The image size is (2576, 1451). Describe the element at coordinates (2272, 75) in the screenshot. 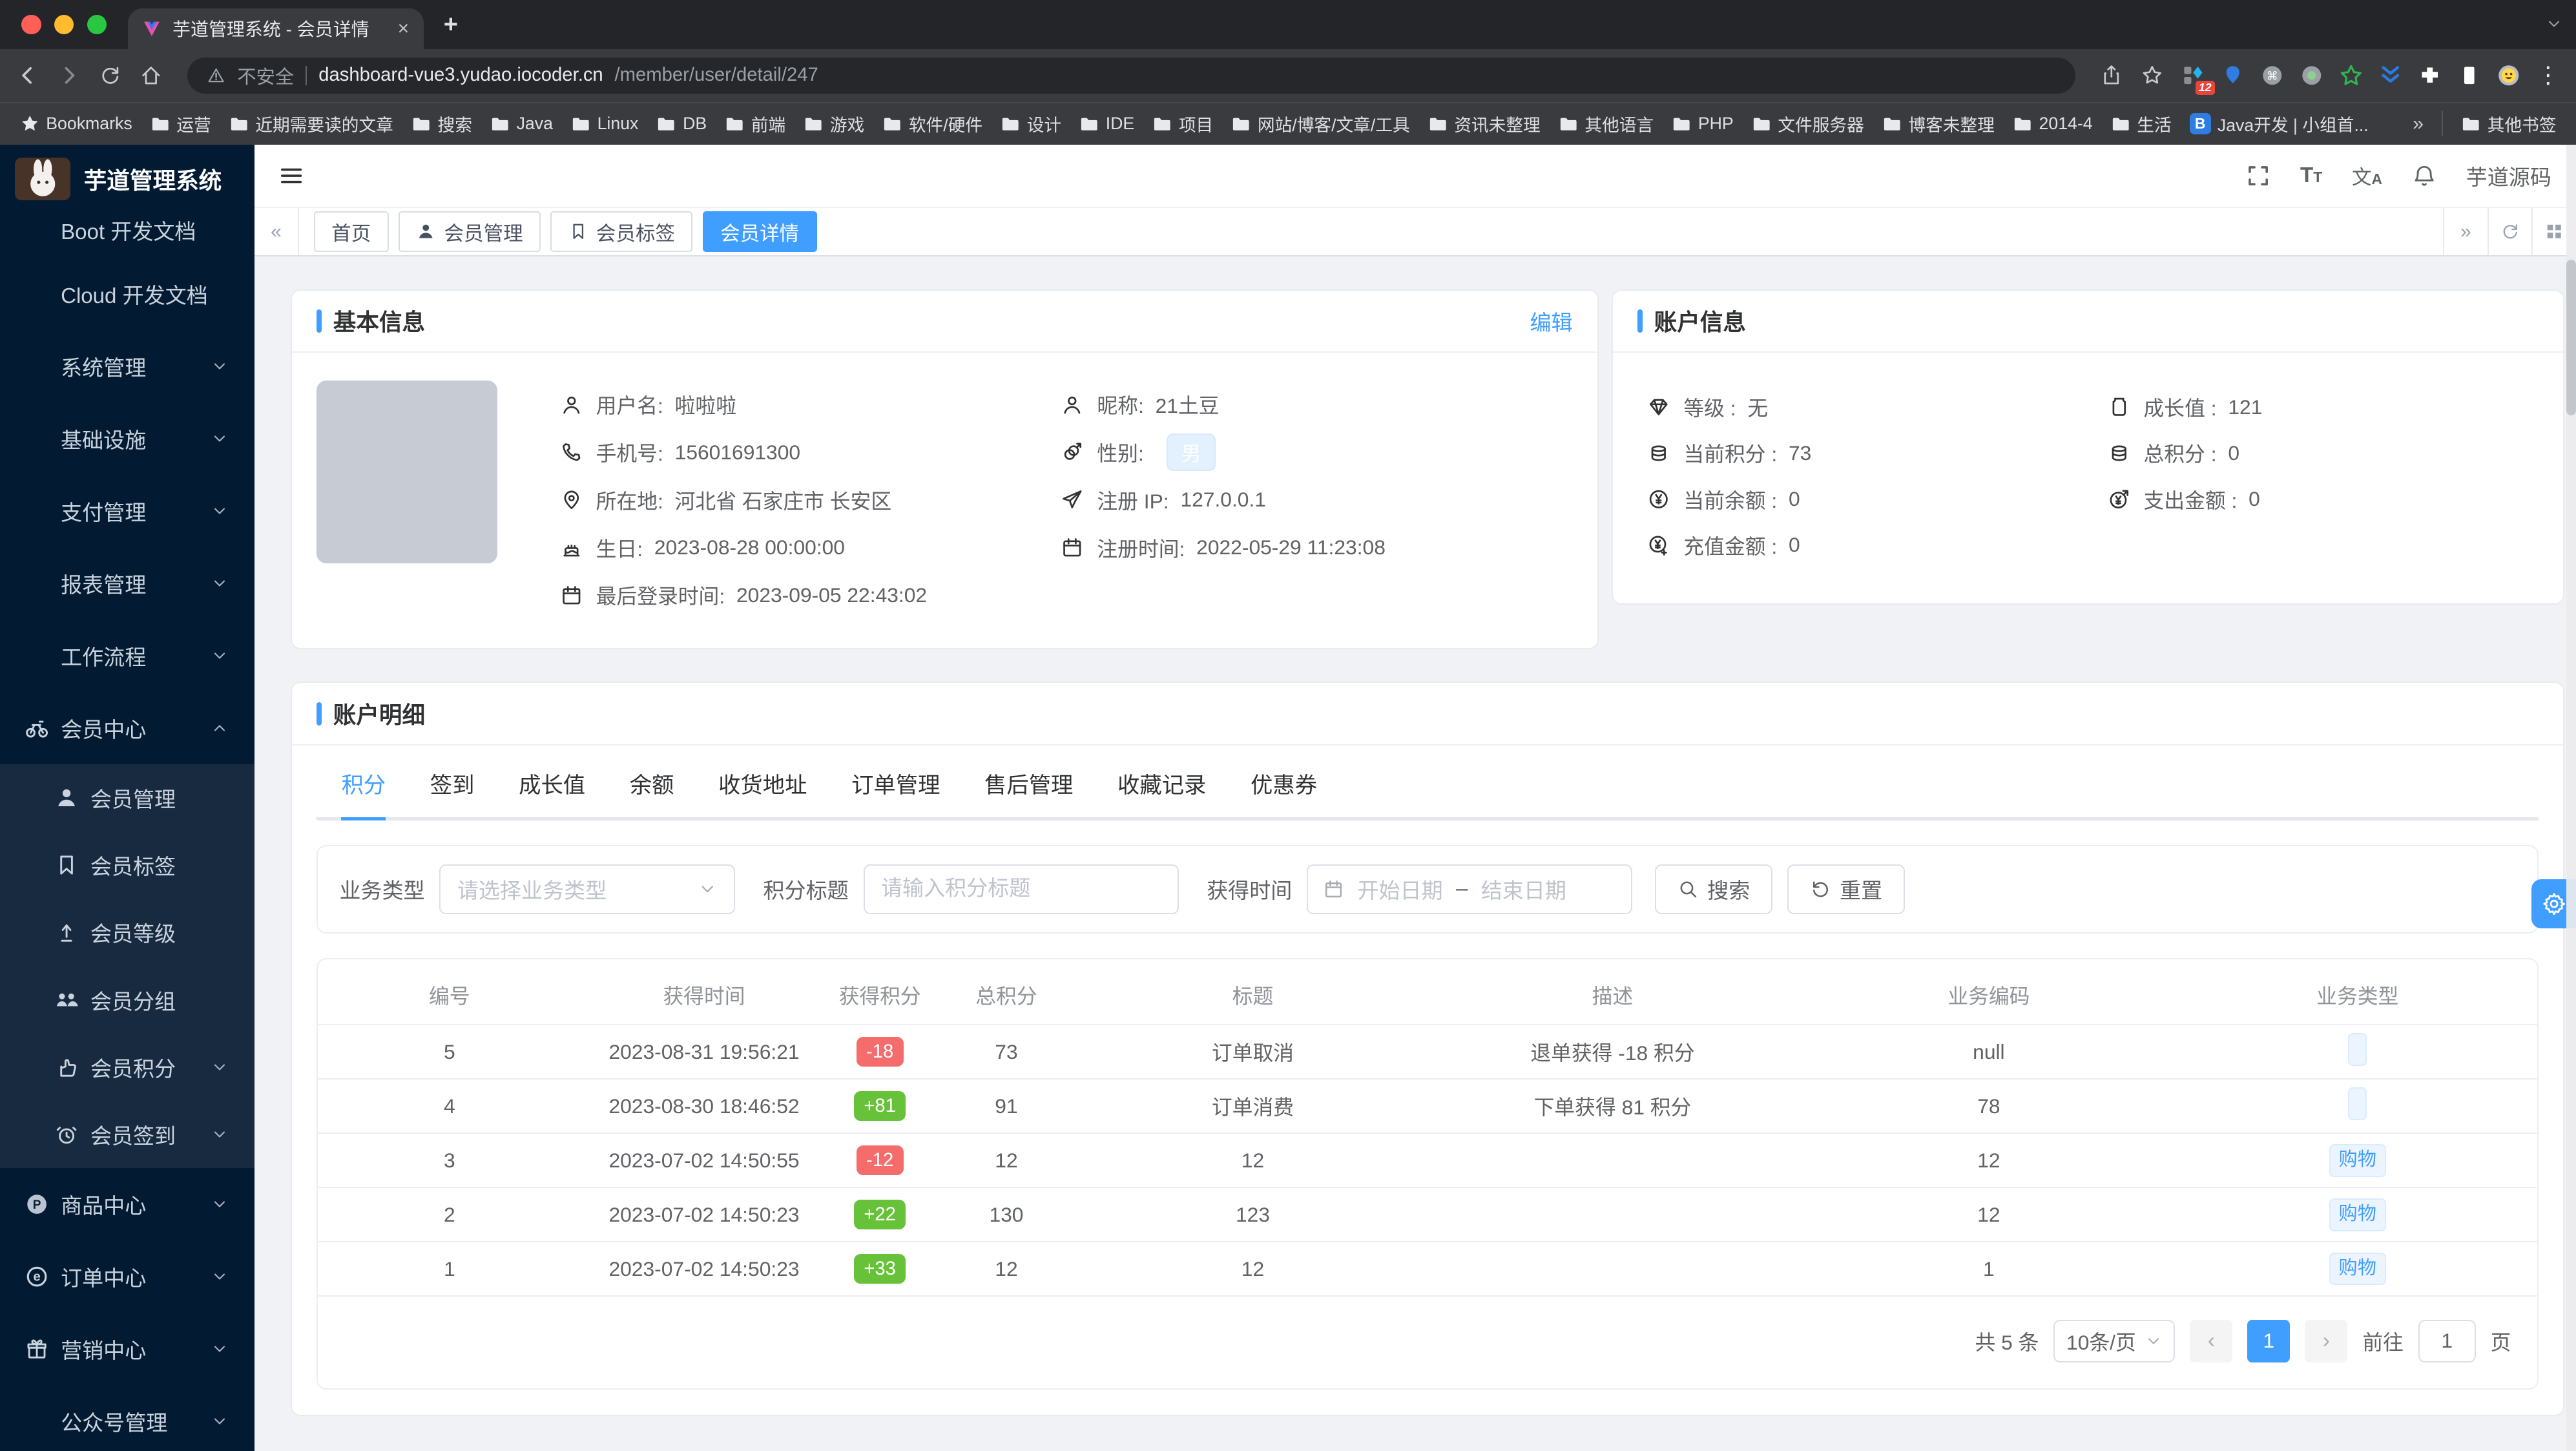

I see `extension-command-icon: ⌘` at that location.